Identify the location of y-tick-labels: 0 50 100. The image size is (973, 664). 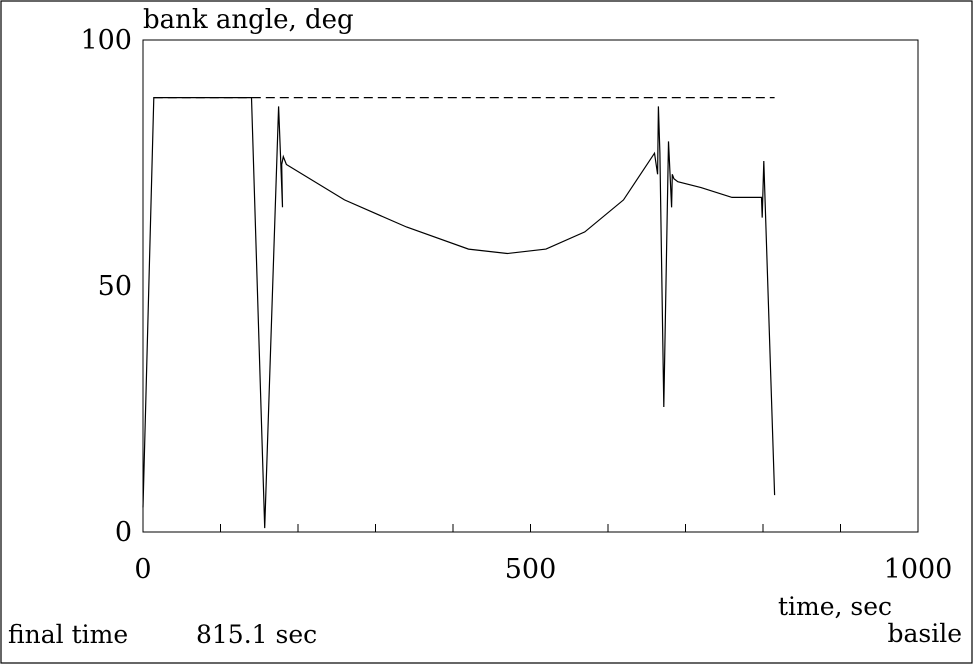
(106, 286).